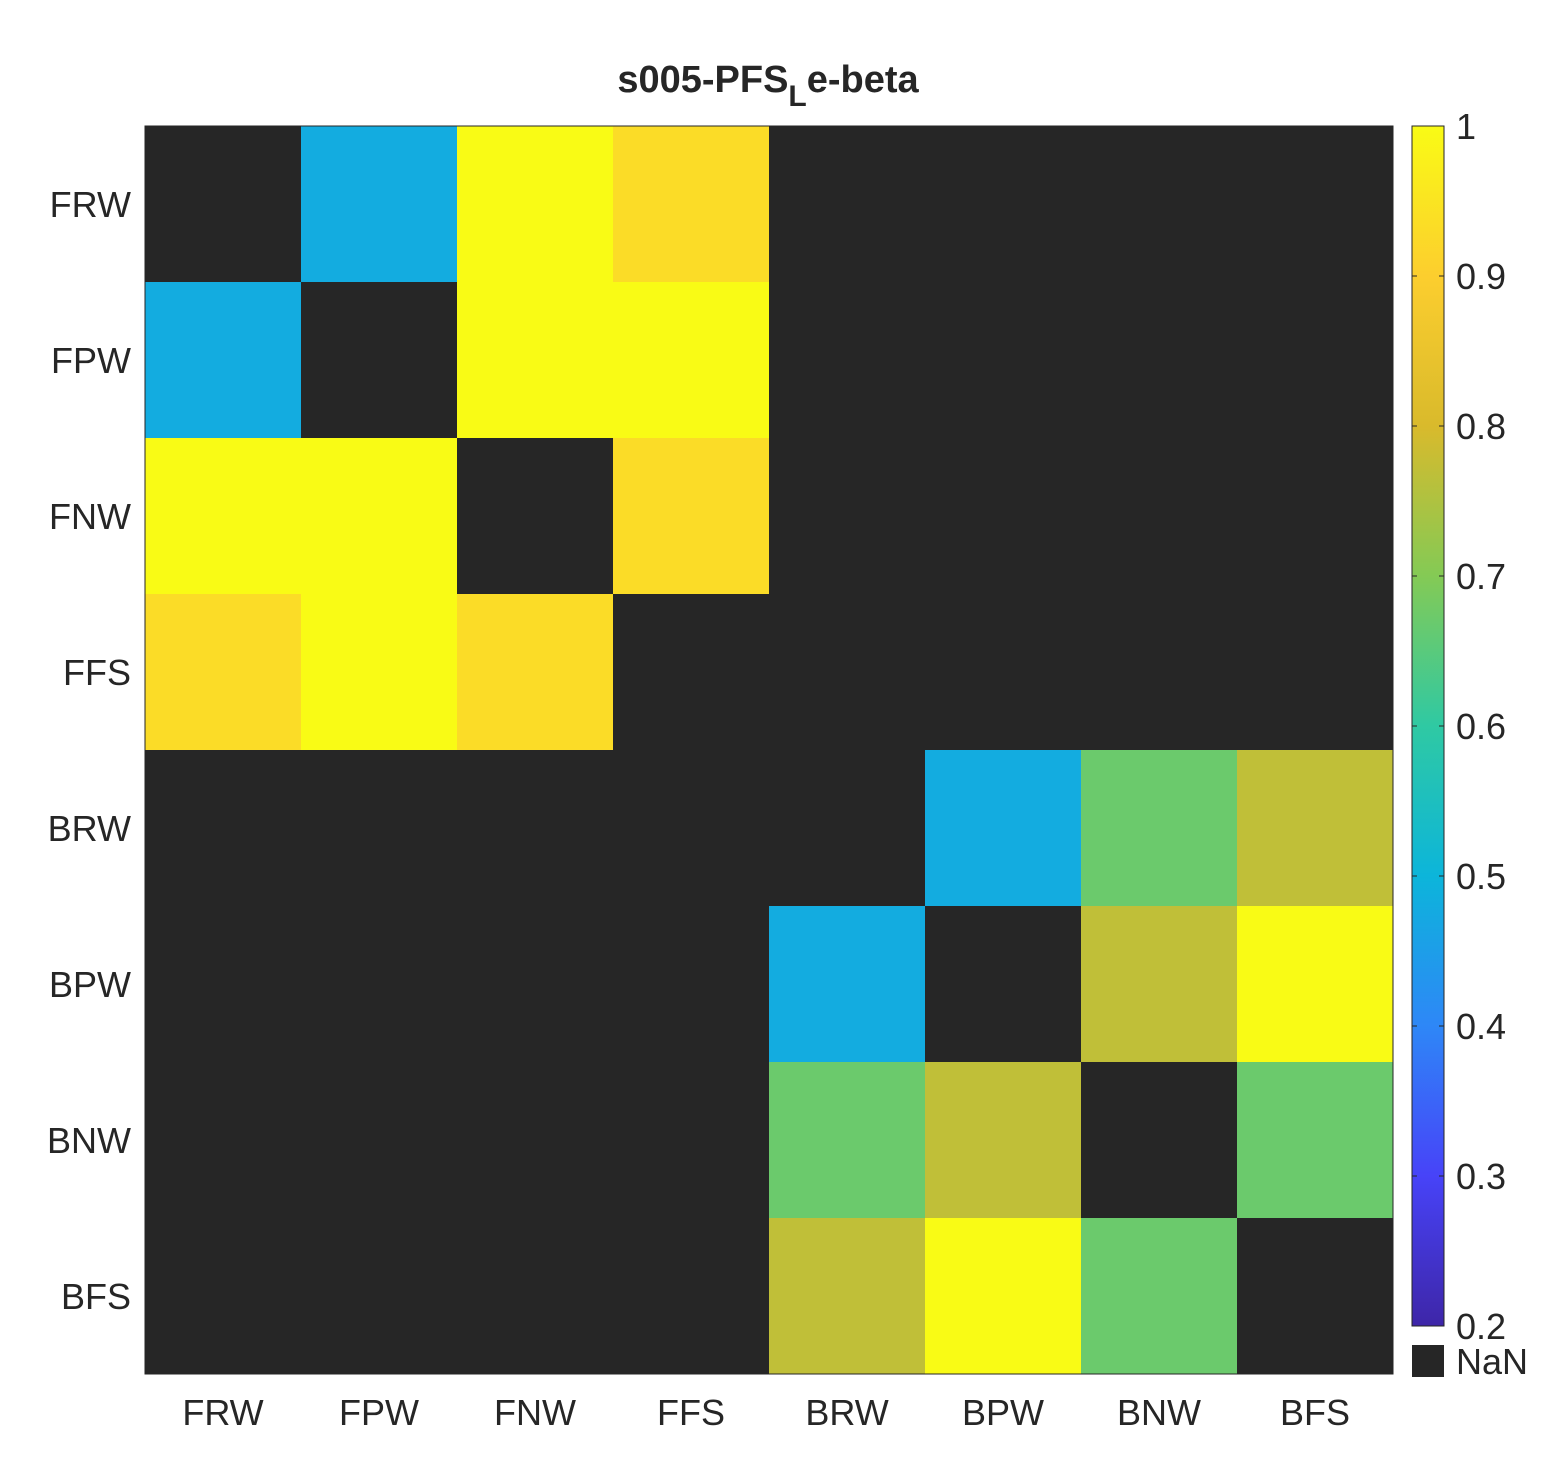 The height and width of the screenshot is (1458, 1542). I want to click on heatmap-cell-FFS-FFS, so click(691, 672).